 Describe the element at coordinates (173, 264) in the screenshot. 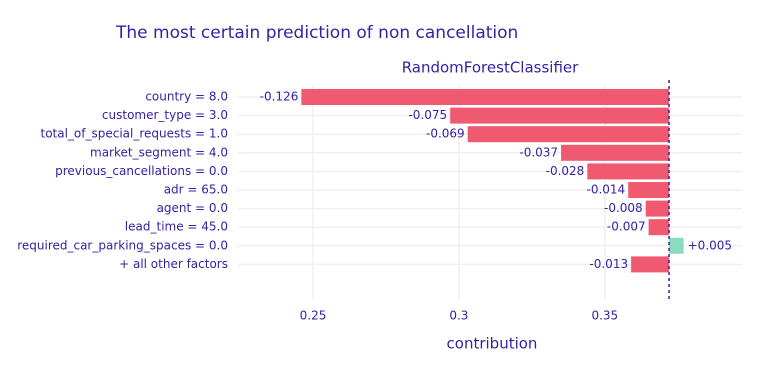

I see `y-tick-label: + all other factors` at that location.